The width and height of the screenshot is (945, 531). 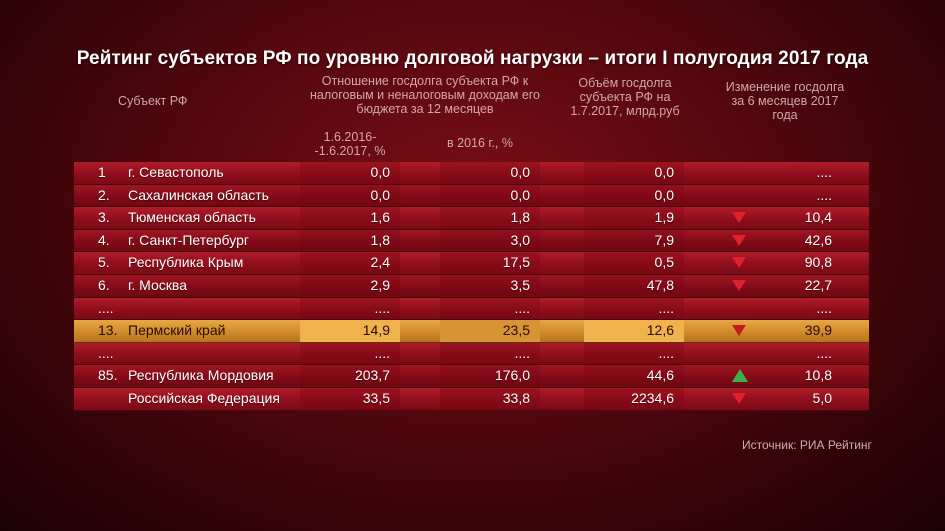 I want to click on table-row: 5. Республика Крым 2,4 17,5 0,5 90,8, so click(x=471, y=263).